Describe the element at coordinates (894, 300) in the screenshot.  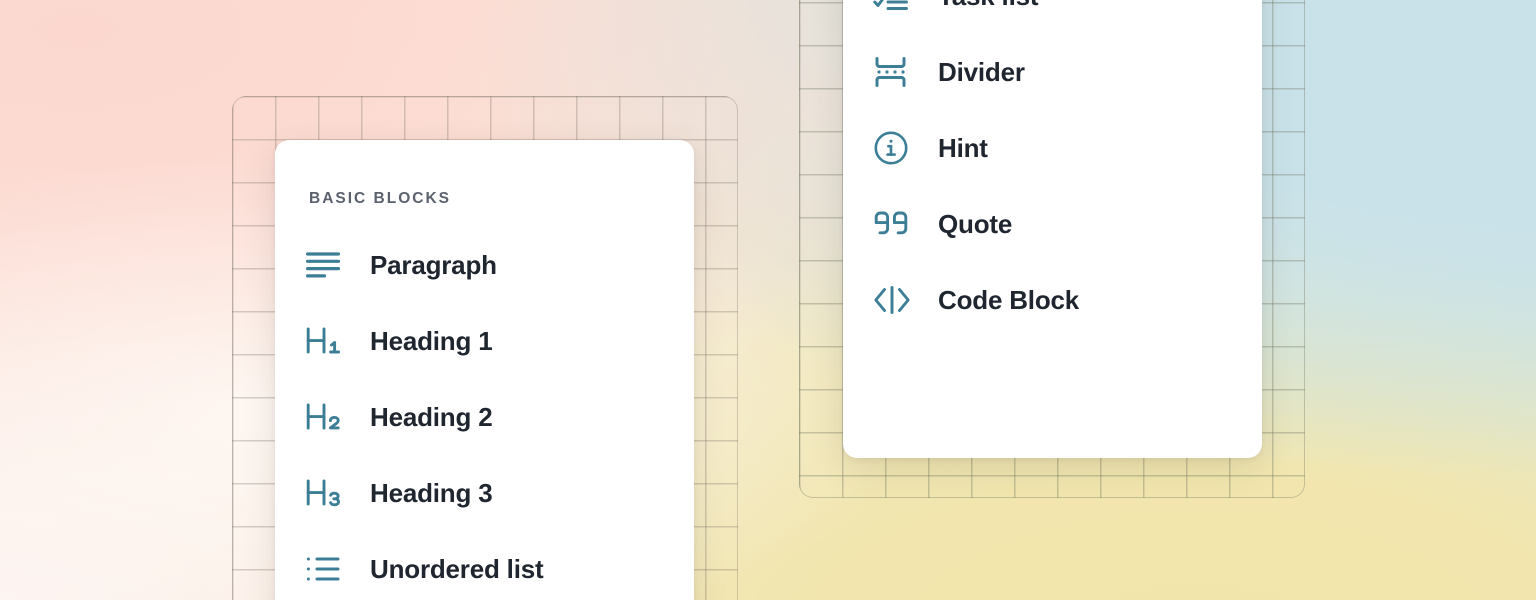
I see `code-block-icon` at that location.